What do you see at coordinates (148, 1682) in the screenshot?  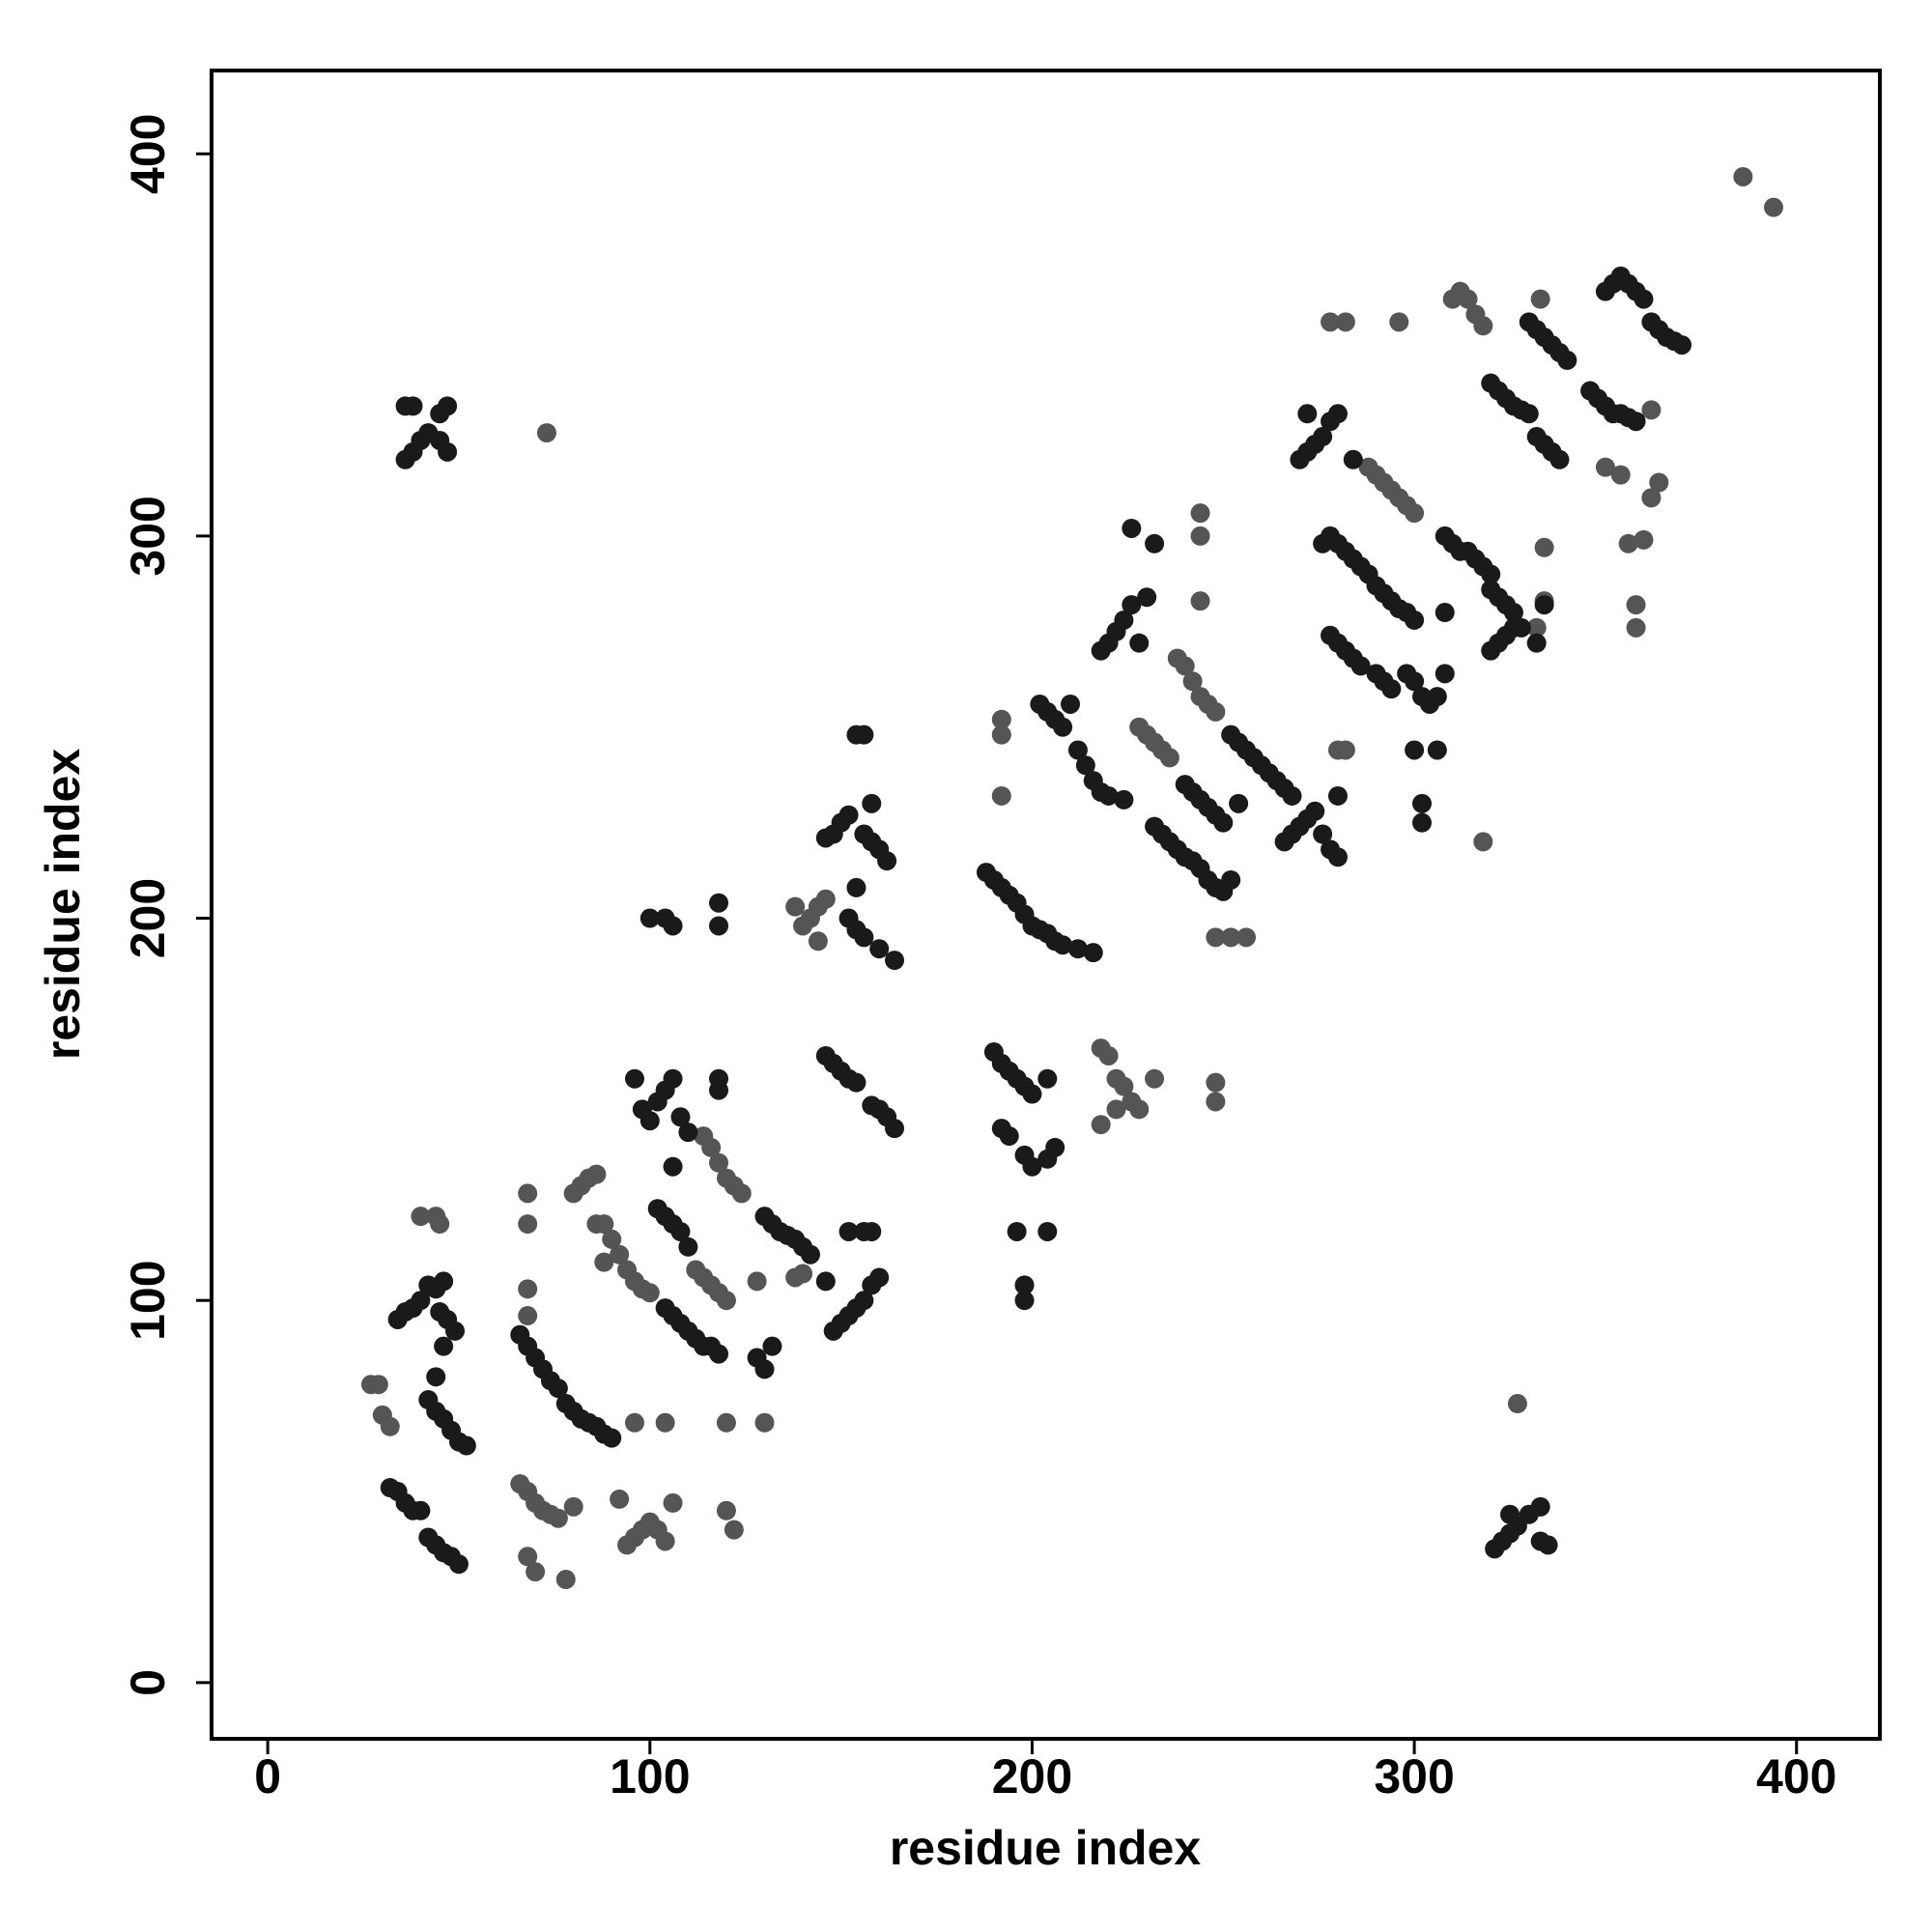 I see `y-tick-label: 0` at bounding box center [148, 1682].